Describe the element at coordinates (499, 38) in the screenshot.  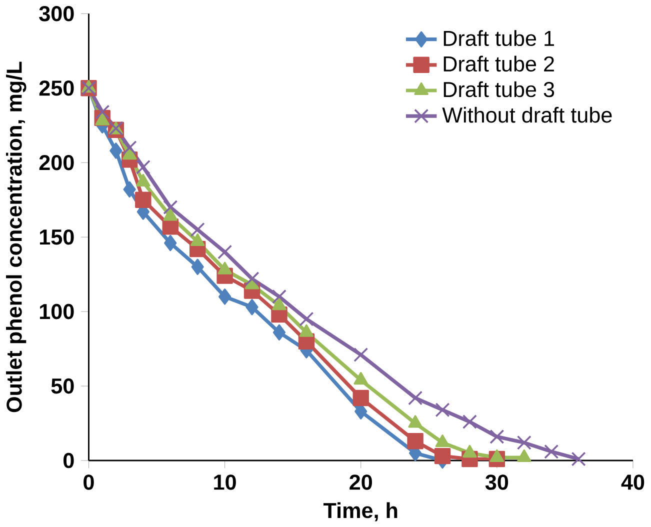
I see `legend-label: Draft tube 1` at that location.